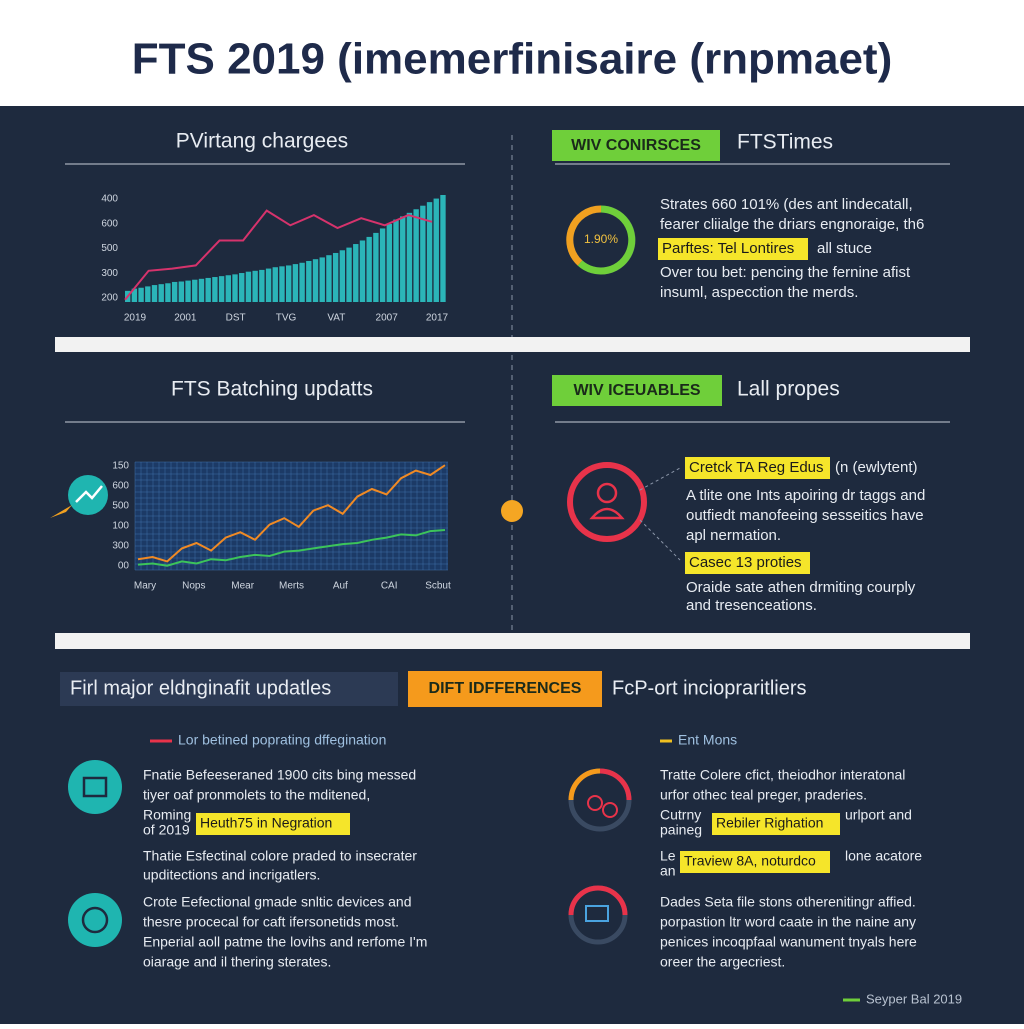 This screenshot has height=1029, width=1024. I want to click on y-tick-label: 00, so click(124, 566).